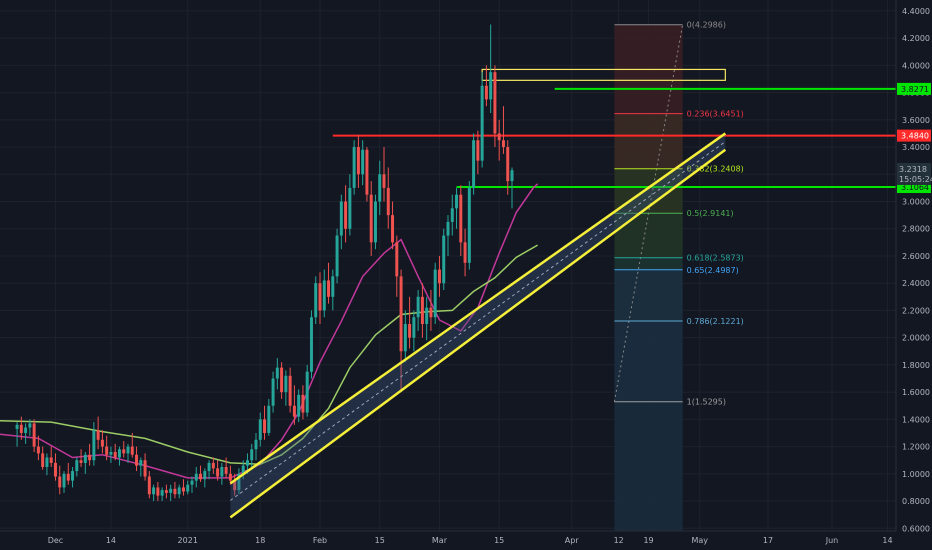 Image resolution: width=932 pixels, height=550 pixels. I want to click on time-tick-label: Dec, so click(55, 540).